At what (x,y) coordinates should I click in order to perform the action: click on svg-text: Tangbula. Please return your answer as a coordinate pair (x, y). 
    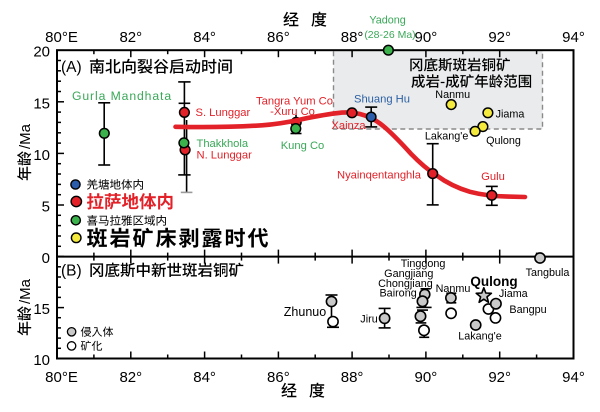
    Looking at the image, I should click on (548, 273).